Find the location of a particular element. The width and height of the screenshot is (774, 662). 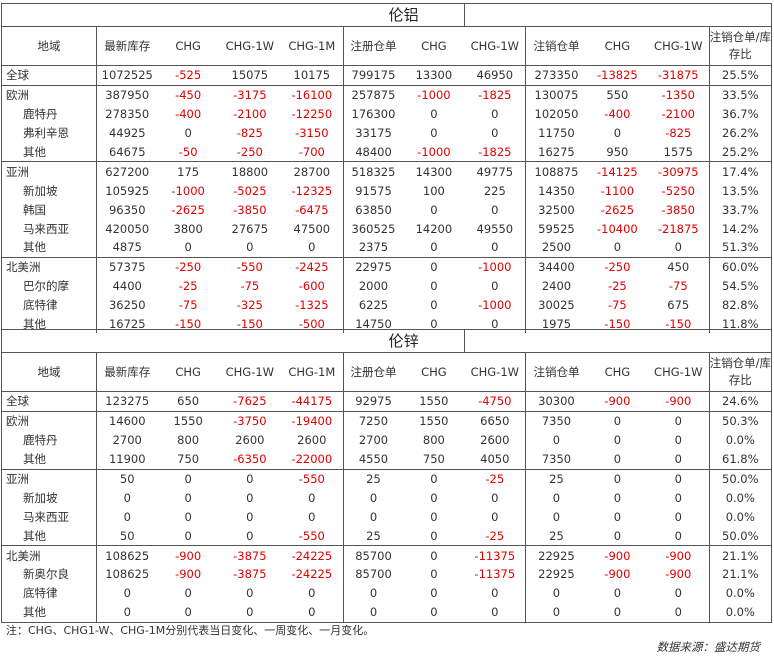

value-cell: 47500 is located at coordinates (312, 229).